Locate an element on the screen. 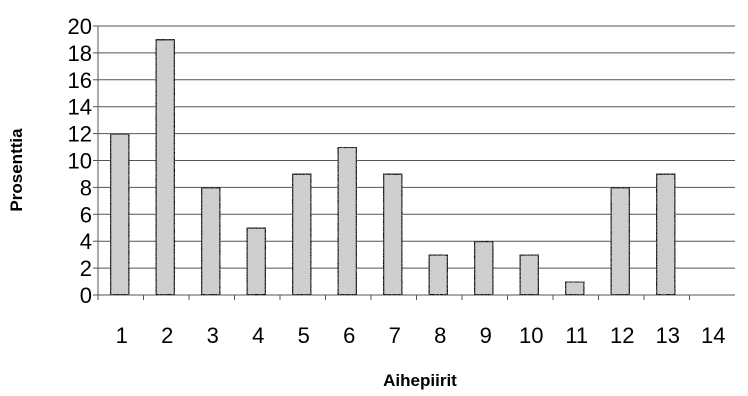 The width and height of the screenshot is (748, 396). x-axis-label: Aihepiirit is located at coordinates (420, 380).